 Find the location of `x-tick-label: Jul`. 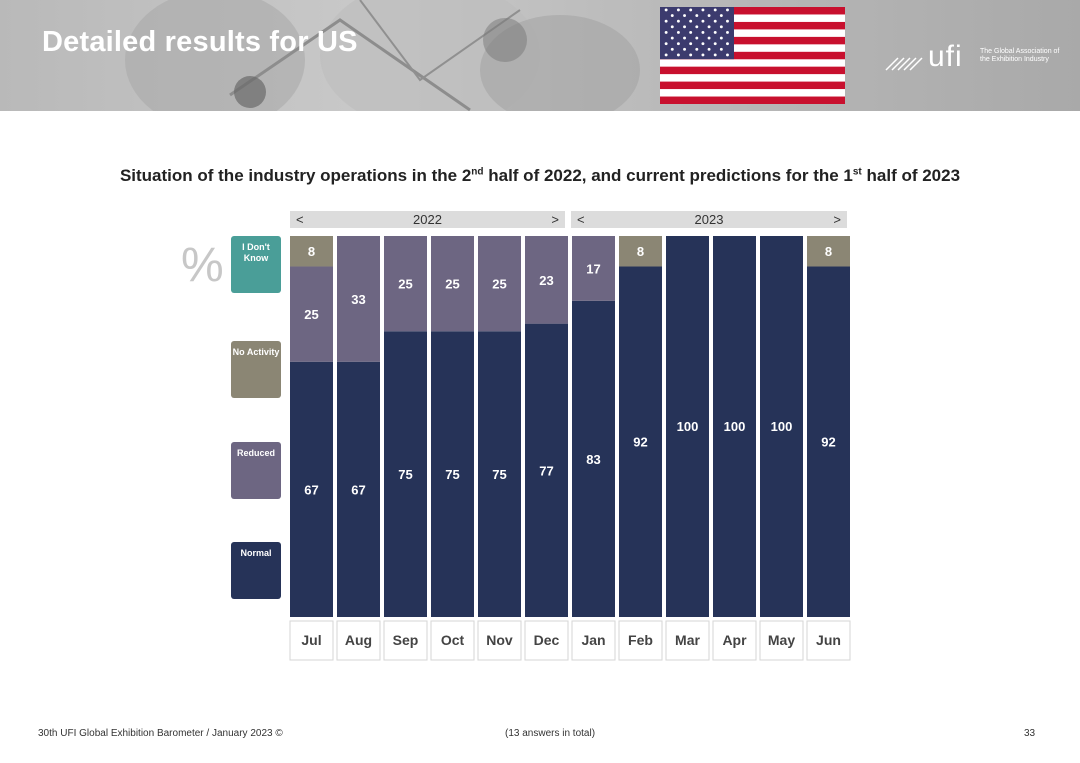

x-tick-label: Jul is located at coordinates (311, 640).